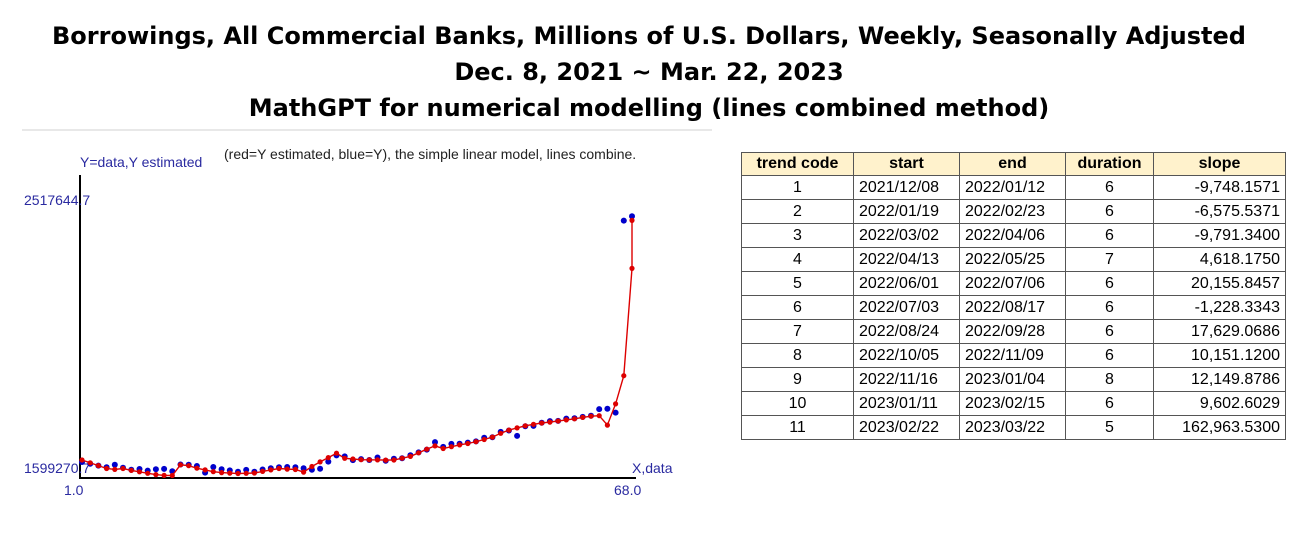 The width and height of the screenshot is (1305, 537). What do you see at coordinates (1012, 259) in the screenshot?
I see `table-cell-end: 2022/05/25` at bounding box center [1012, 259].